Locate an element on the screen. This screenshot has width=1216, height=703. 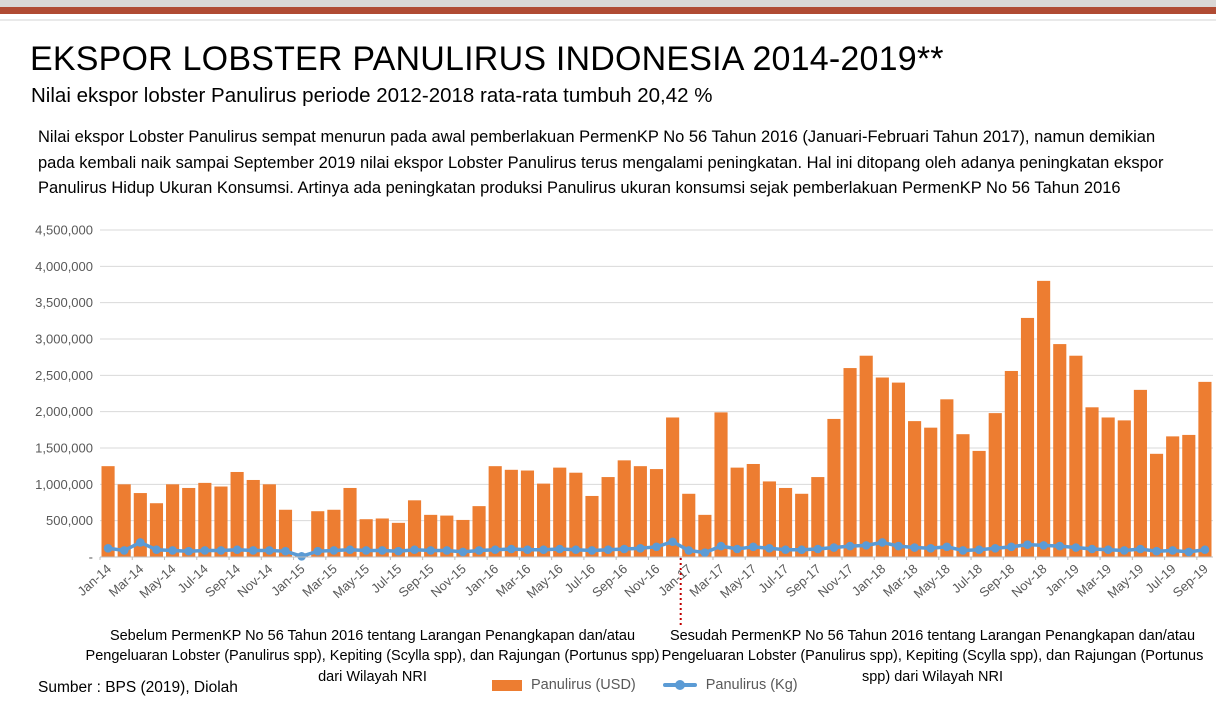
y-tick-label: 4,000,000 is located at coordinates (64, 266).